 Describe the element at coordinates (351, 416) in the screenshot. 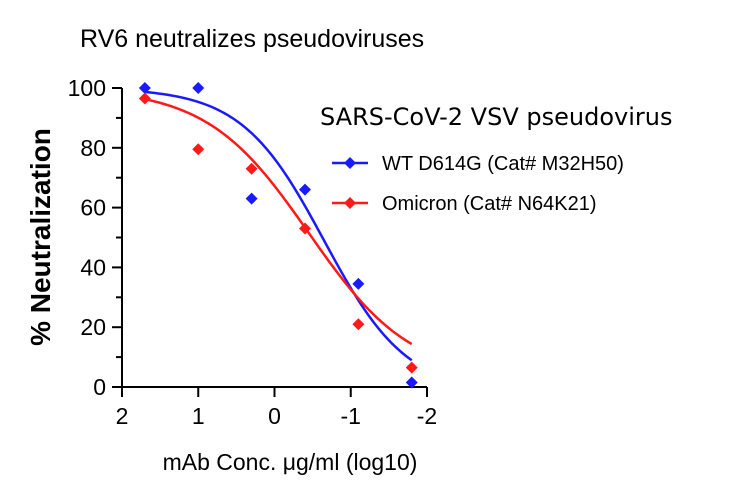

I see `x-tick-label: -1` at that location.